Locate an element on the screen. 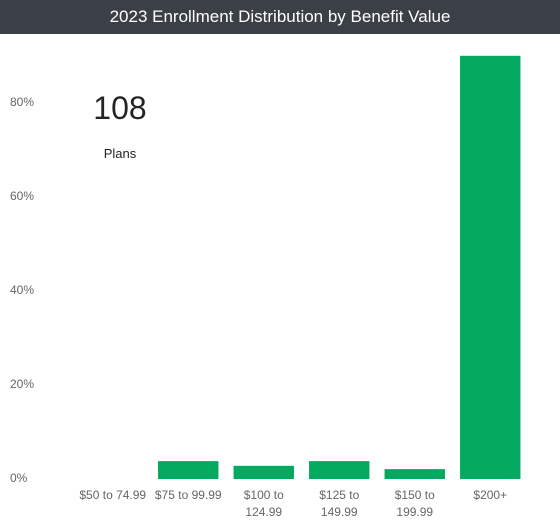 This screenshot has width=560, height=532. y-tick-label: 0% is located at coordinates (19, 478).